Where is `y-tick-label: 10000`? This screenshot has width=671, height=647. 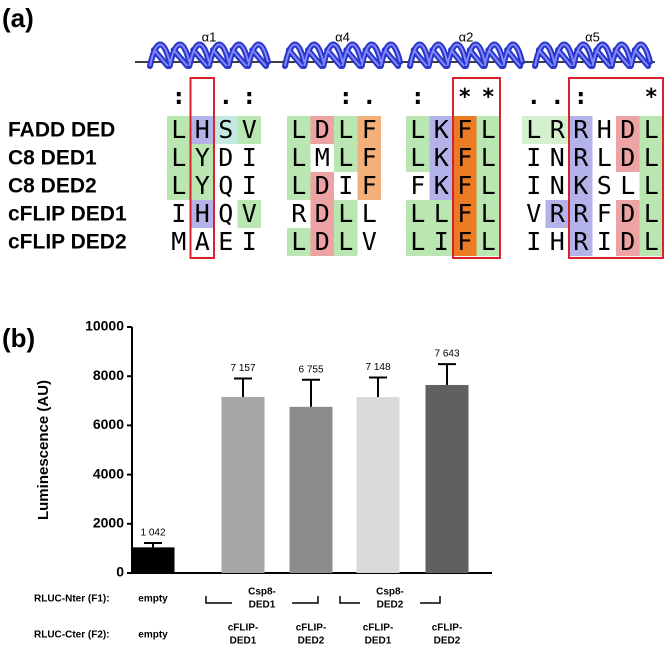
y-tick-label: 10000 is located at coordinates (104, 326).